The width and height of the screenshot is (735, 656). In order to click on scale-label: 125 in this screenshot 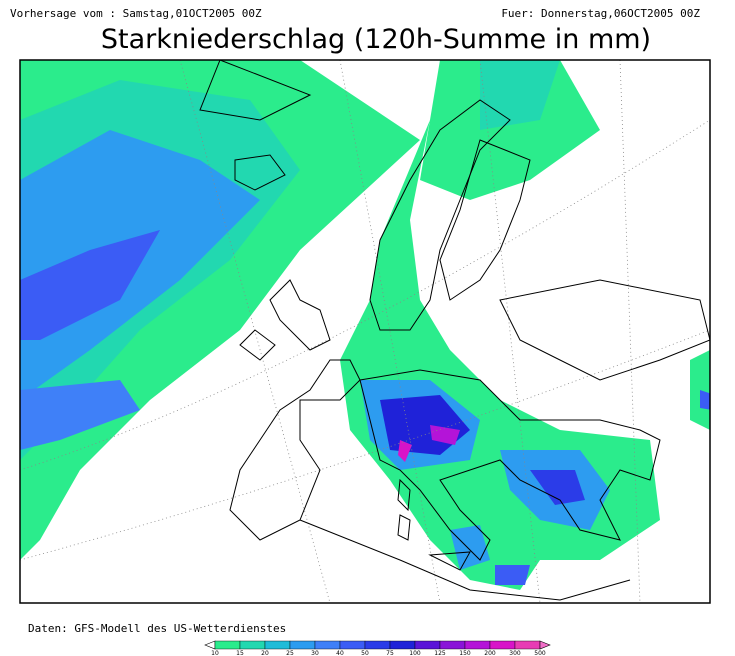, I will do `click(440, 653)`.